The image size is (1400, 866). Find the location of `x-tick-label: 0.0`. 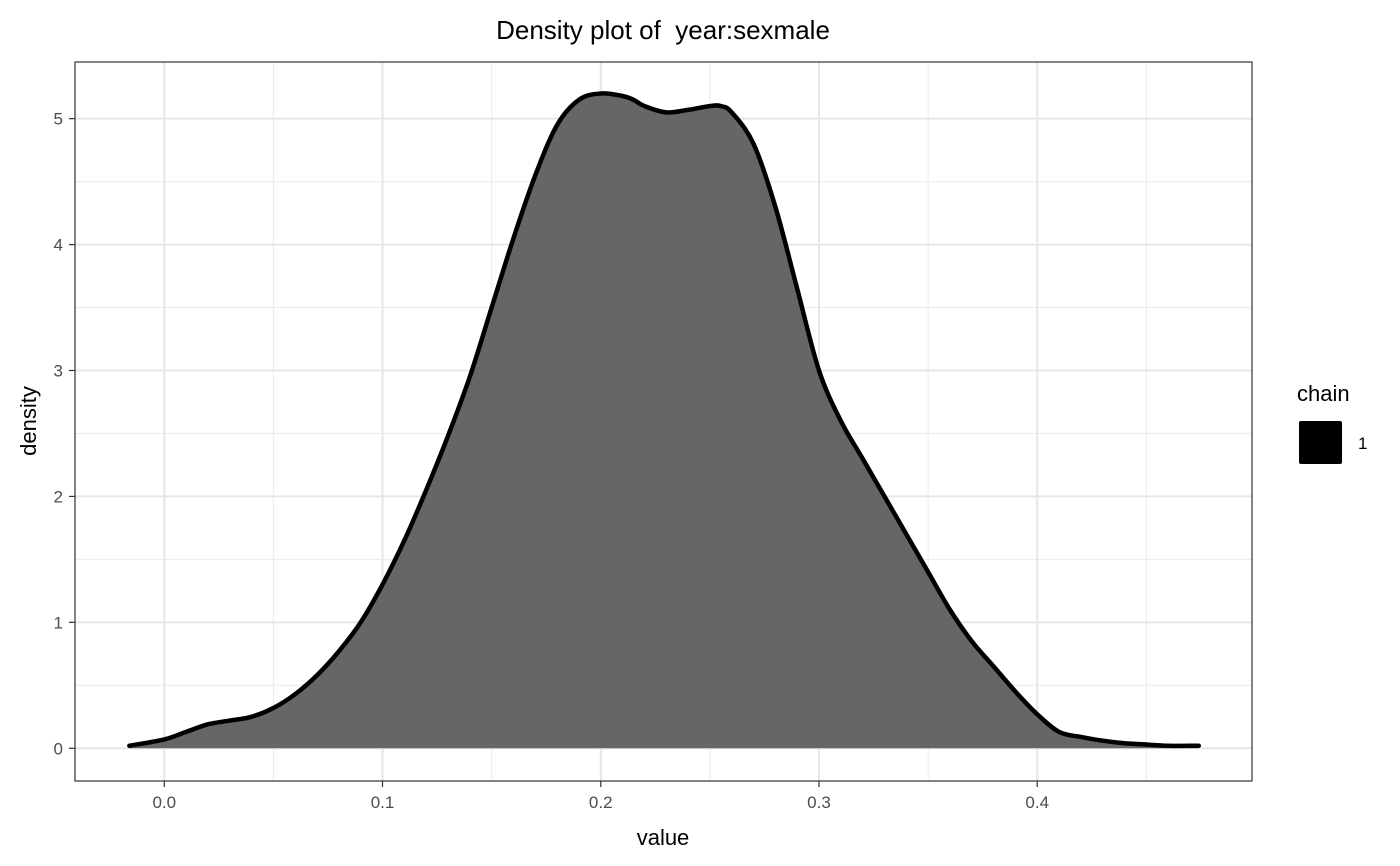

x-tick-label: 0.0 is located at coordinates (164, 802).